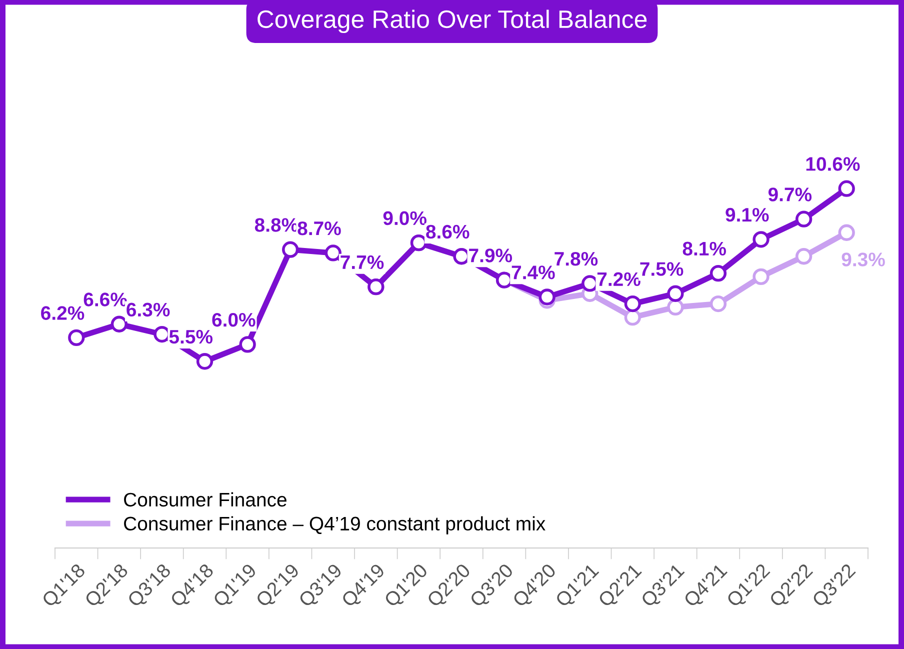 This screenshot has width=904, height=649. What do you see at coordinates (533, 273) in the screenshot?
I see `data-label: 7.4%` at bounding box center [533, 273].